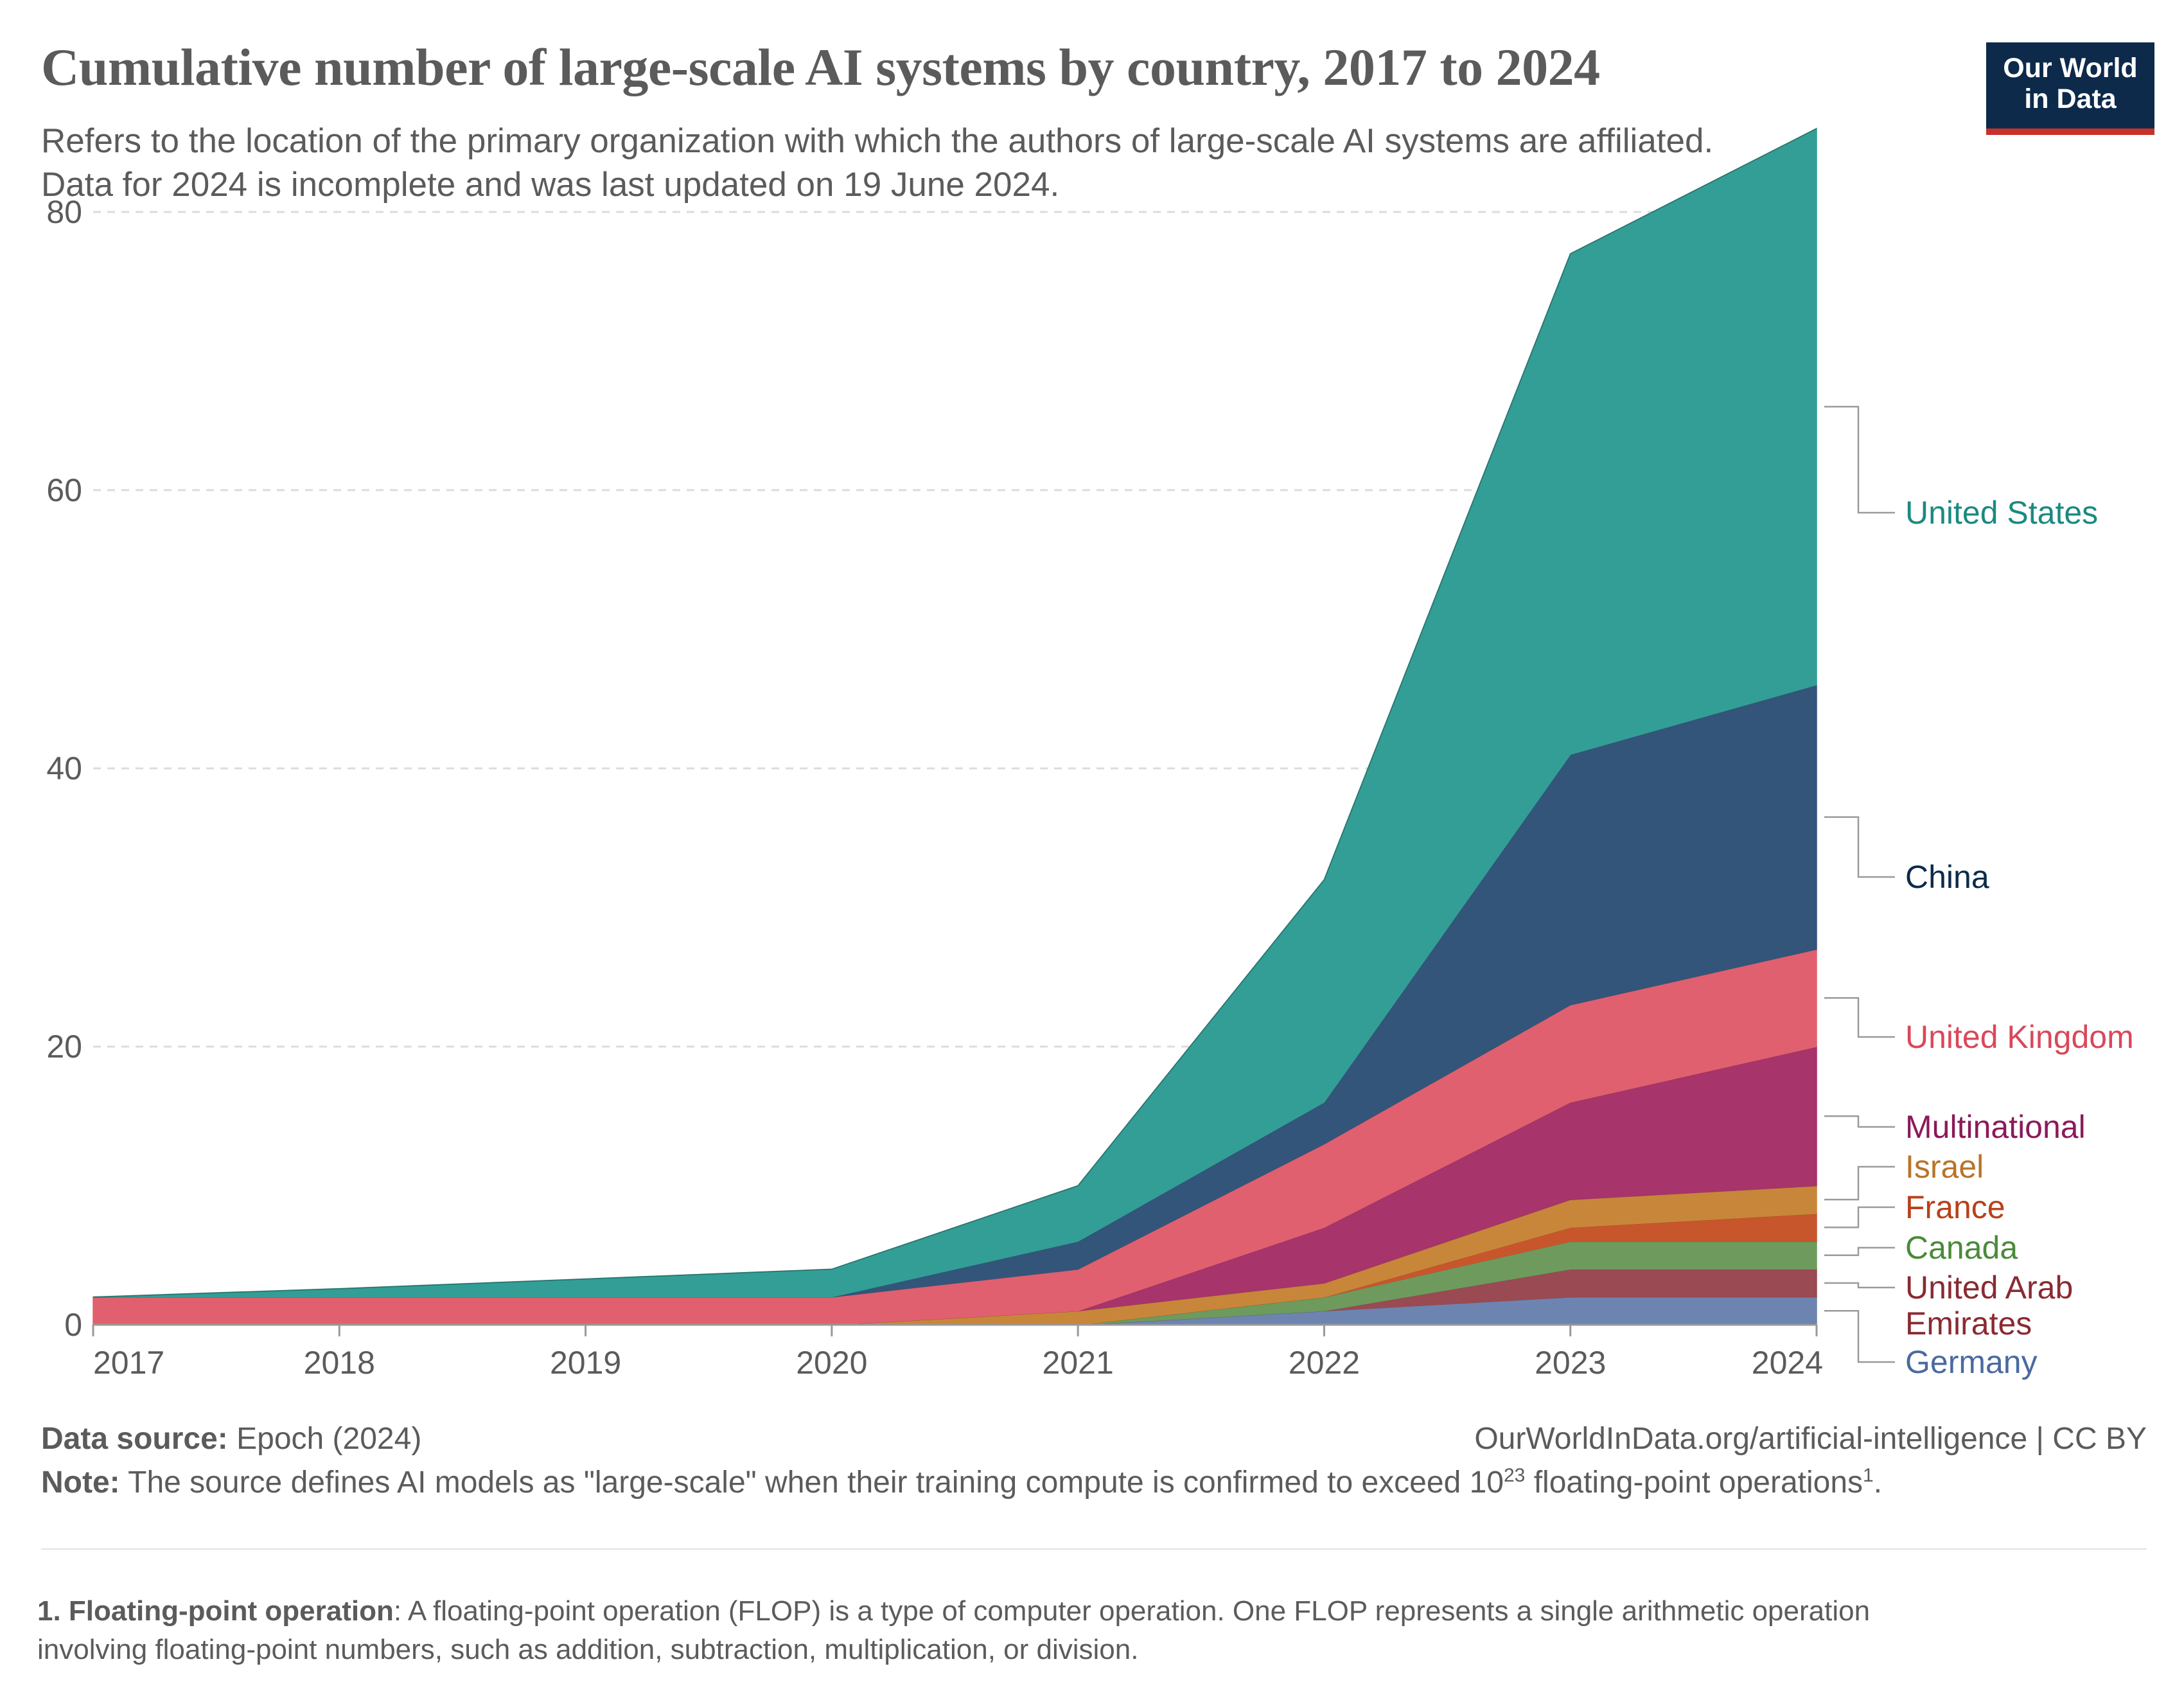 This screenshot has height=1700, width=2184. What do you see at coordinates (1860, 1121) in the screenshot?
I see `label-connector-multinational` at bounding box center [1860, 1121].